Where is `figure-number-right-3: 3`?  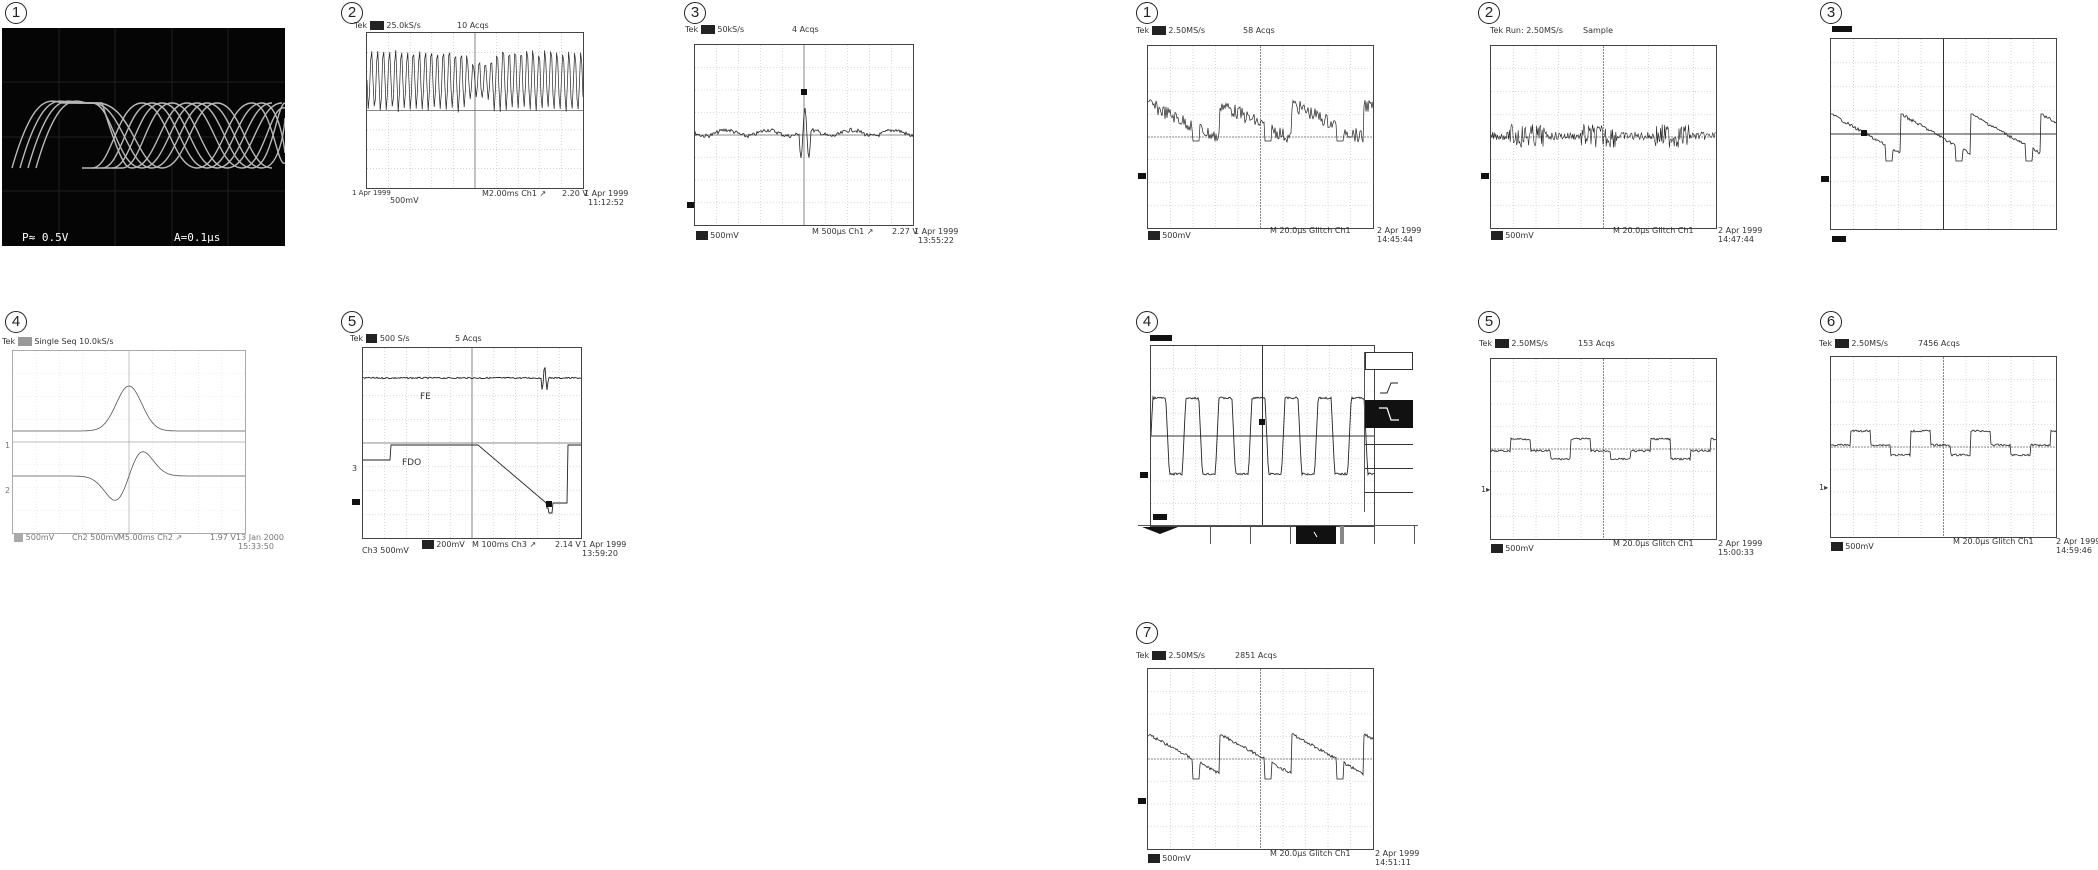 figure-number-right-3: 3 is located at coordinates (1831, 13).